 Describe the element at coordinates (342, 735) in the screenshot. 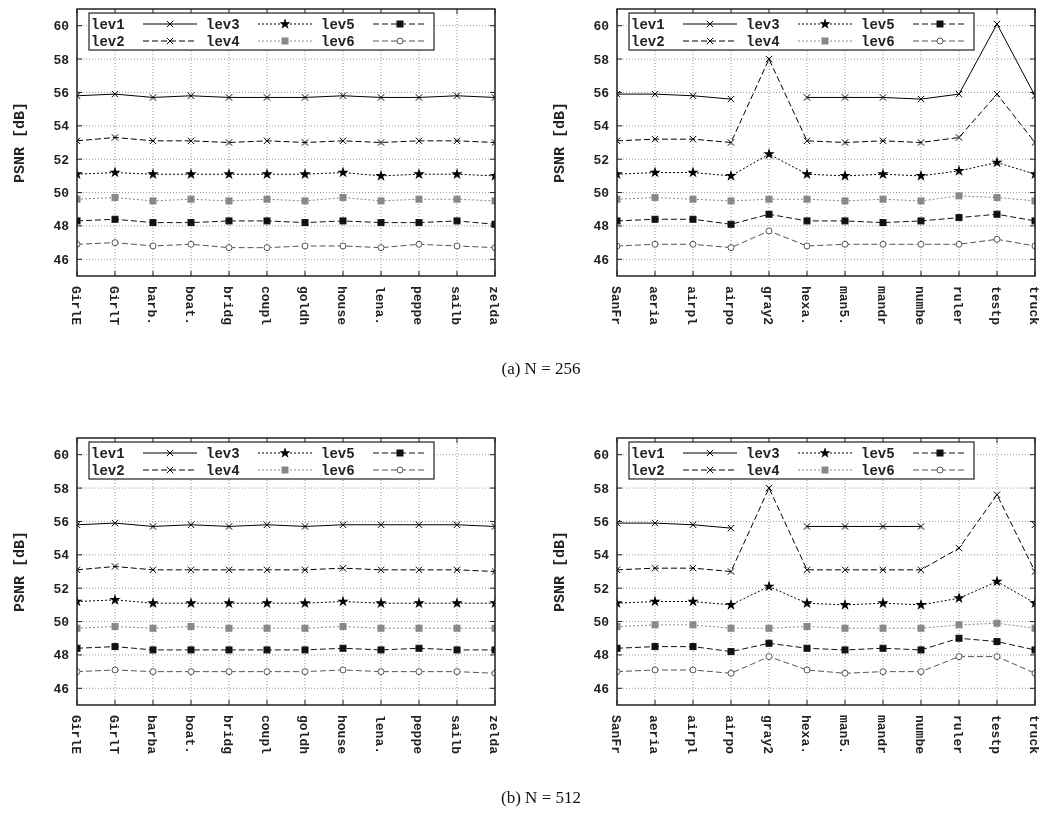

I see `x-tick-label: house` at that location.